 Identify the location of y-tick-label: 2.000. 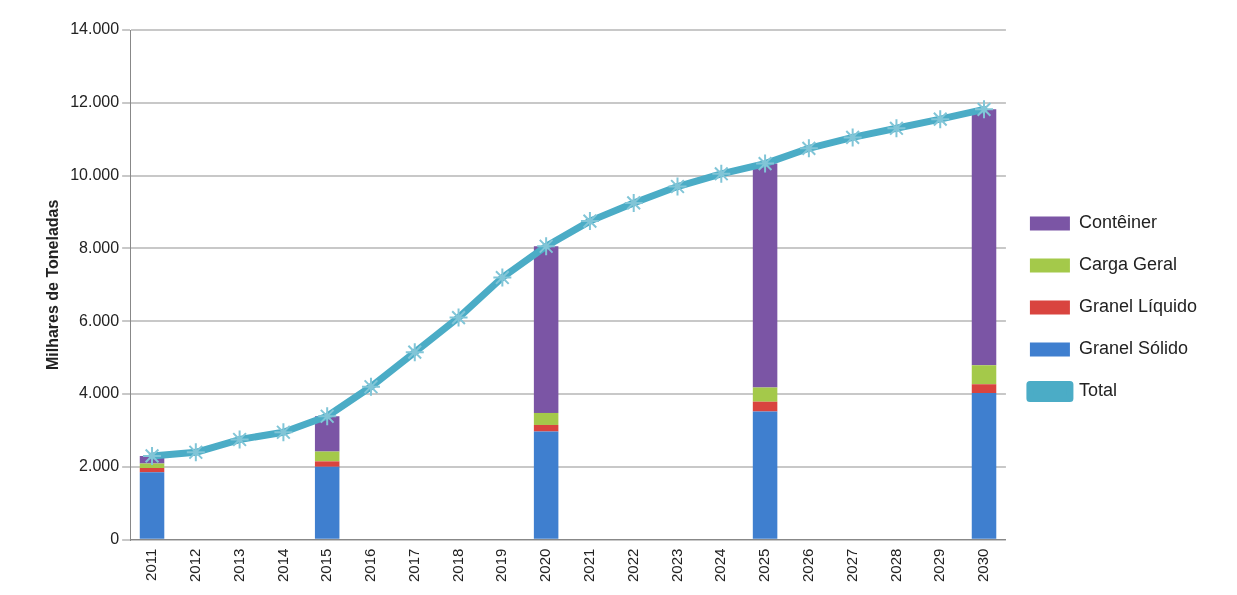
(99, 466).